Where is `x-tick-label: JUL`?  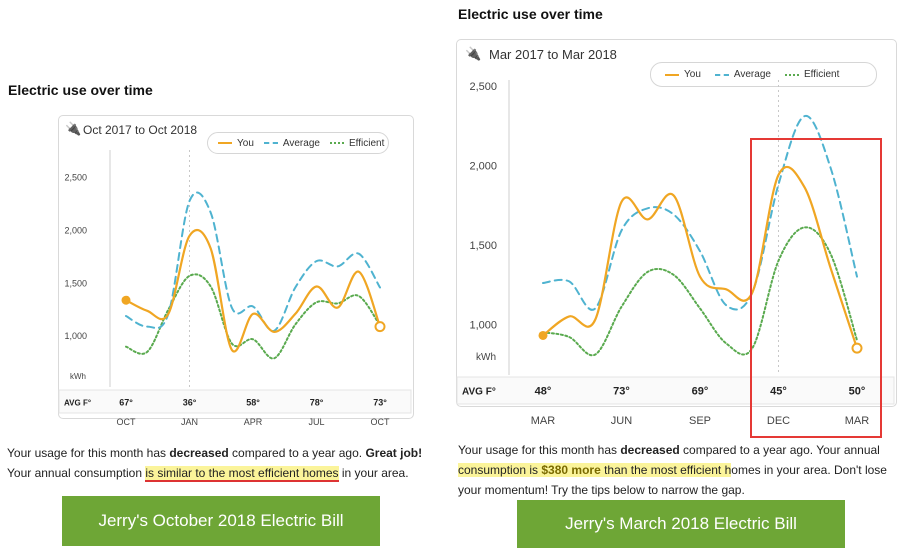
x-tick-label: JUL is located at coordinates (316, 422).